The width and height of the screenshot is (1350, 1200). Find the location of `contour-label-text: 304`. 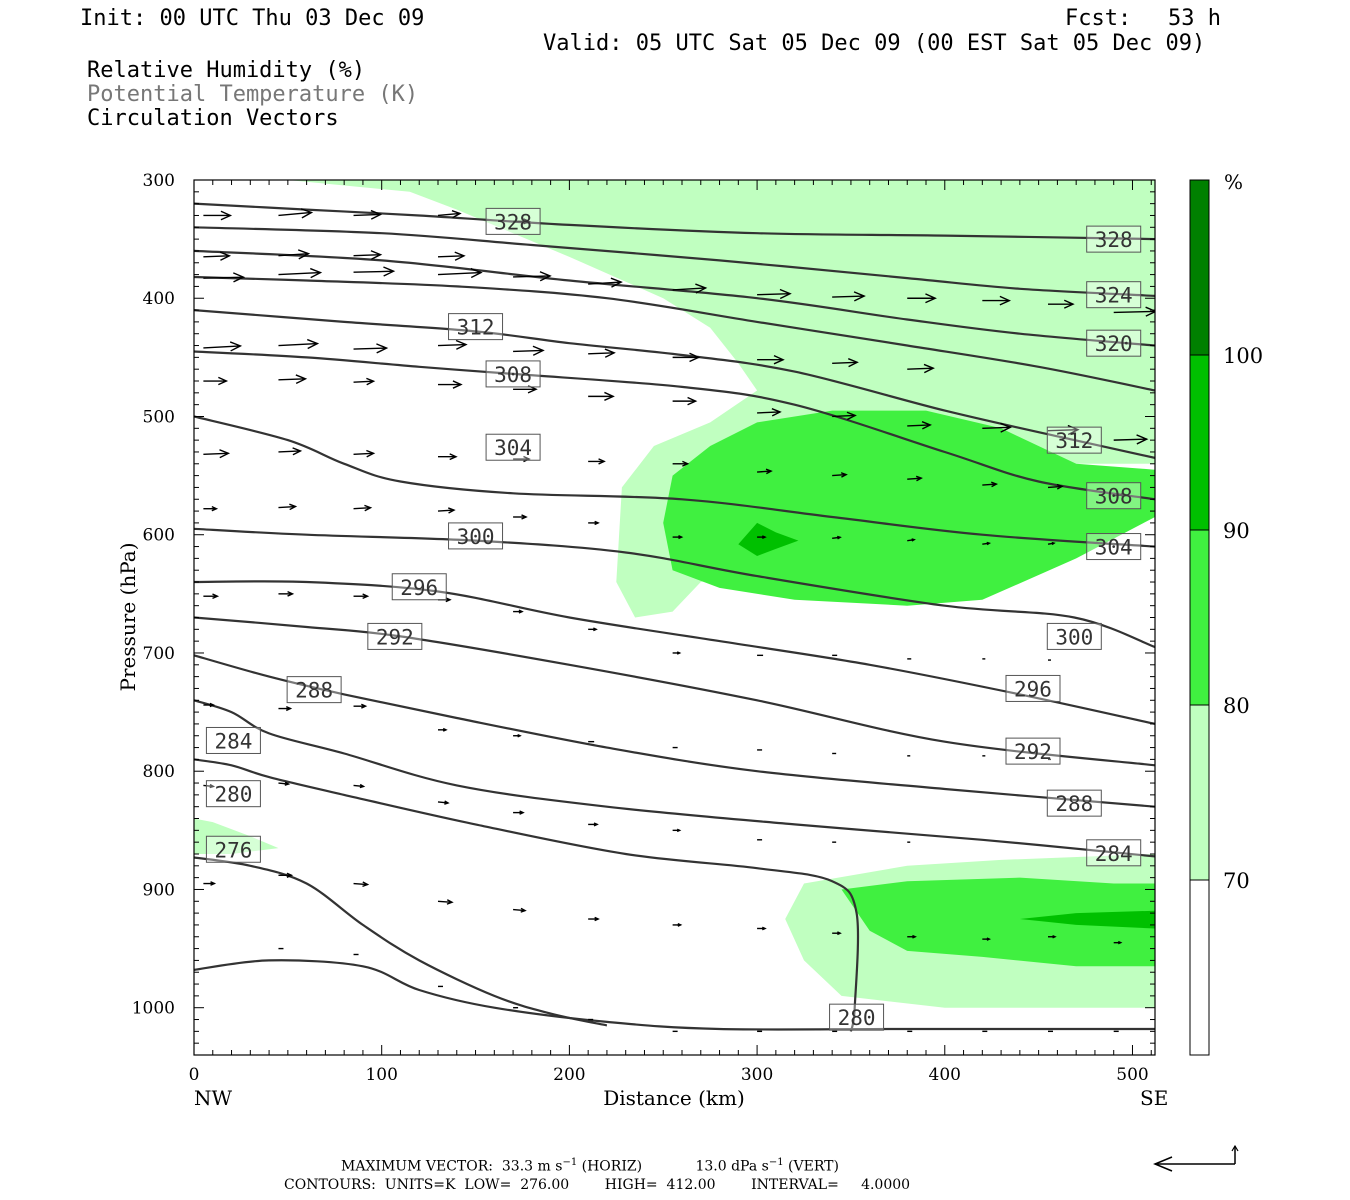

contour-label-text: 304 is located at coordinates (1114, 548).